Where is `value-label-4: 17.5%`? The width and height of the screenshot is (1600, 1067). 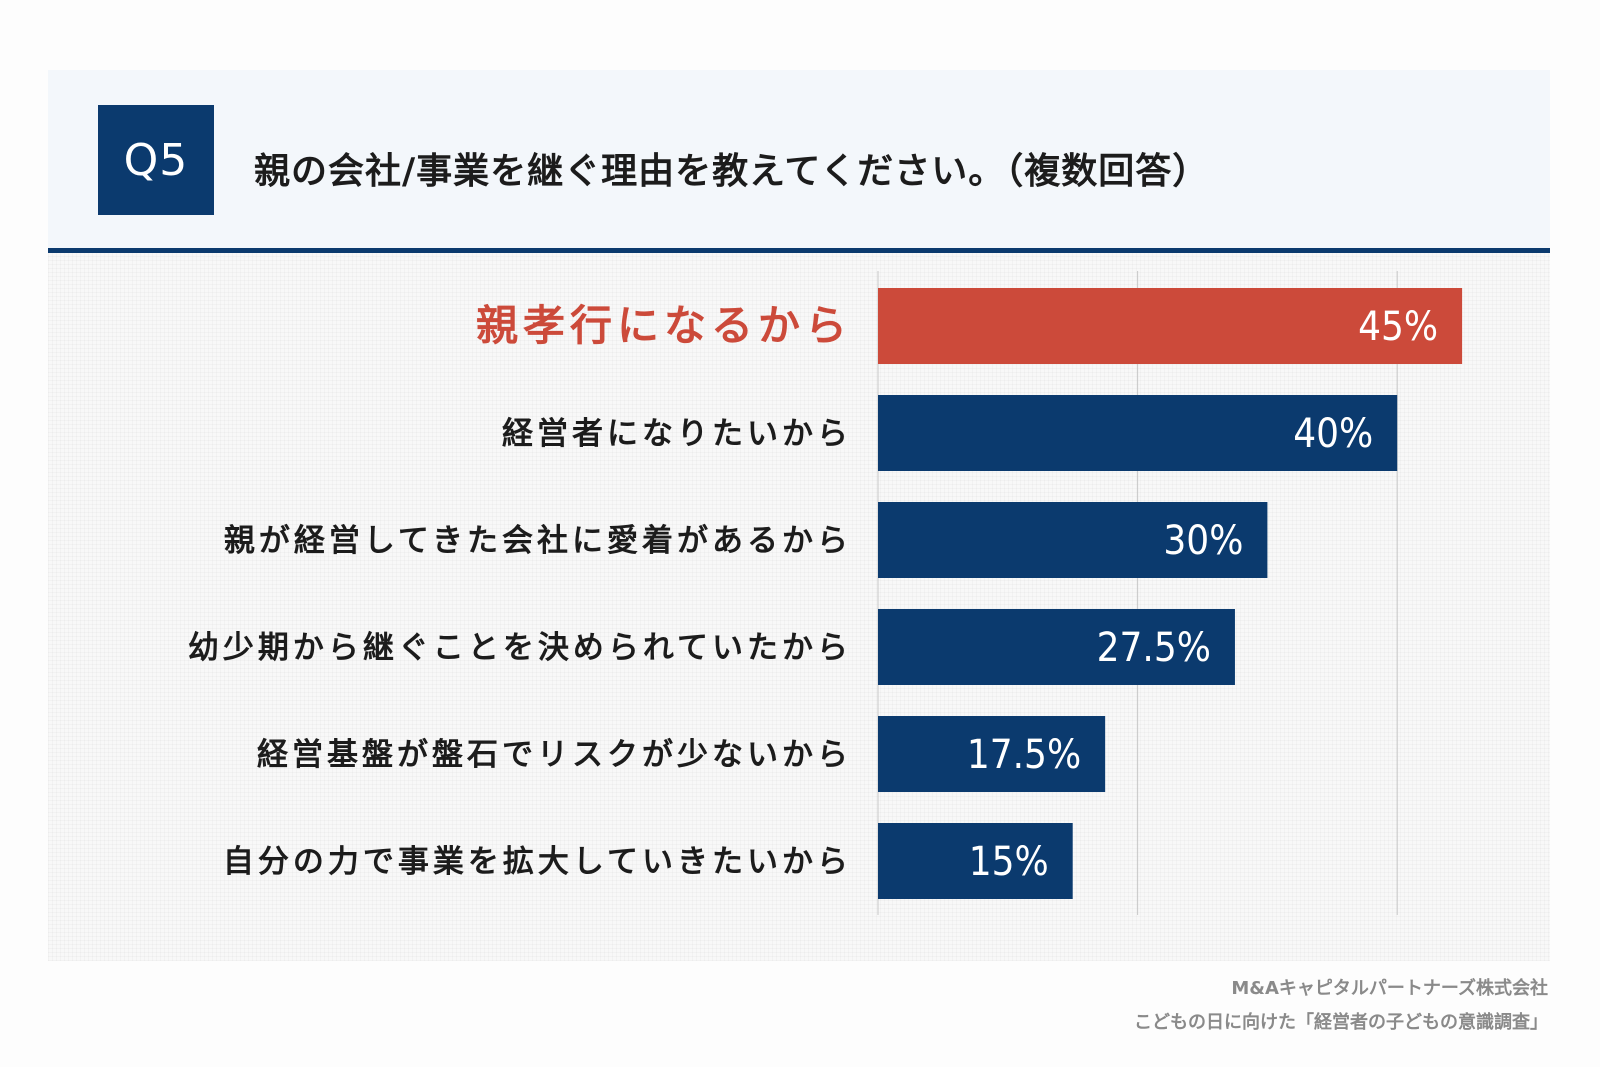 value-label-4: 17.5% is located at coordinates (1024, 755).